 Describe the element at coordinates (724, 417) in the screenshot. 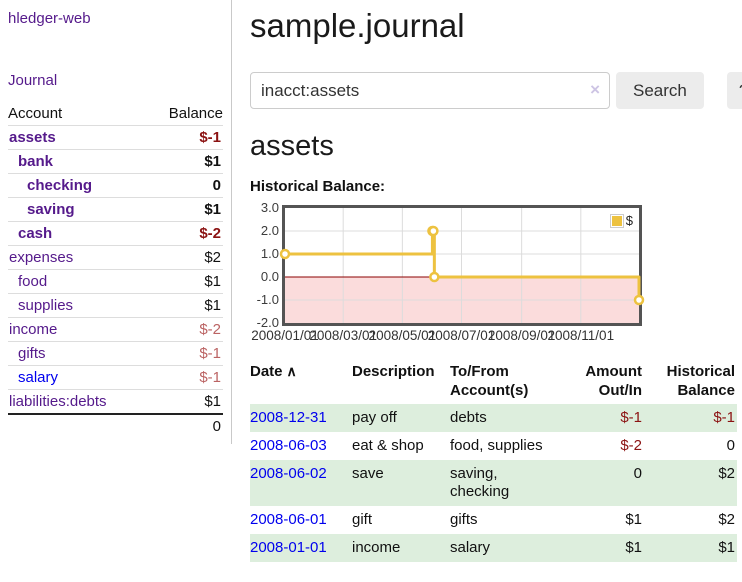

I see `transaction-balance: $-1` at that location.